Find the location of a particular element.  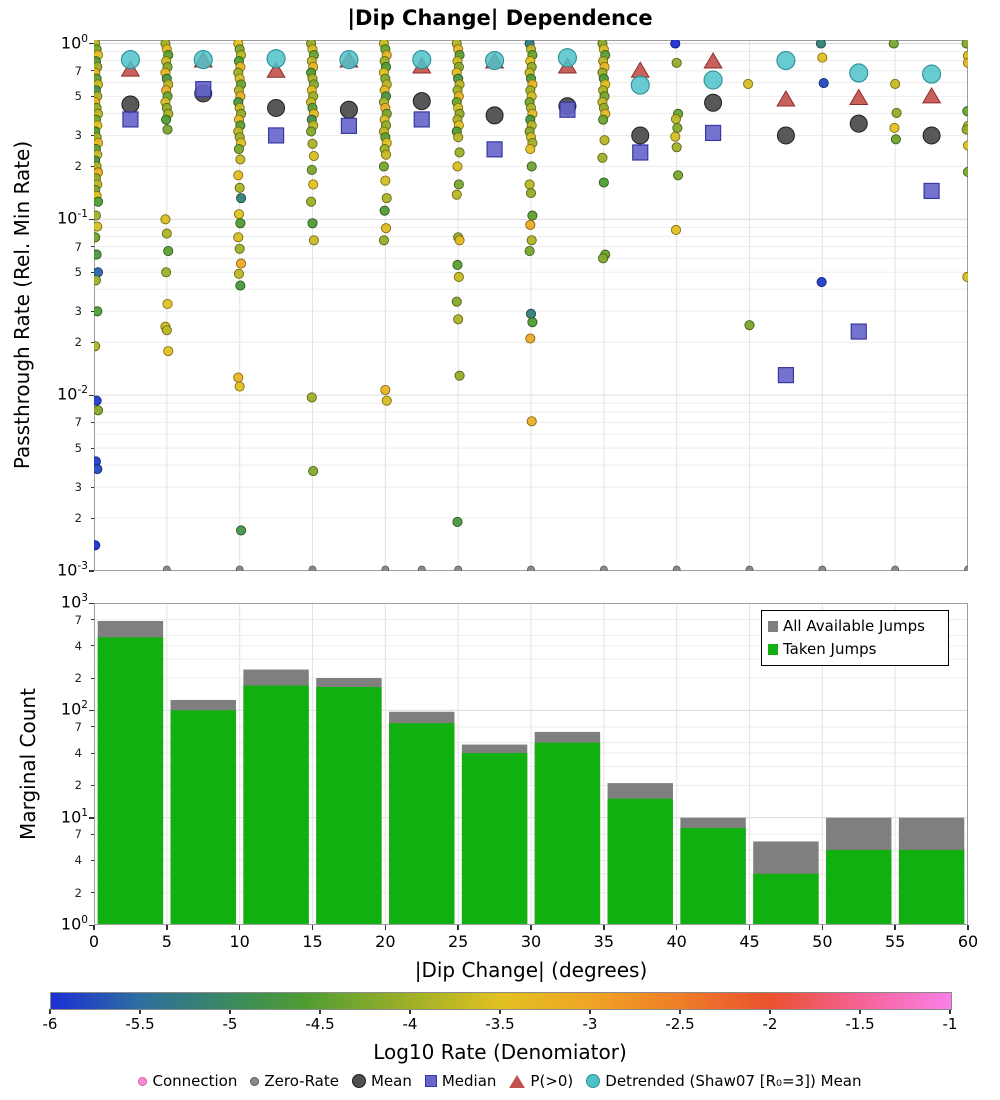

colorbar-tick-label: -1.5 is located at coordinates (860, 1024).